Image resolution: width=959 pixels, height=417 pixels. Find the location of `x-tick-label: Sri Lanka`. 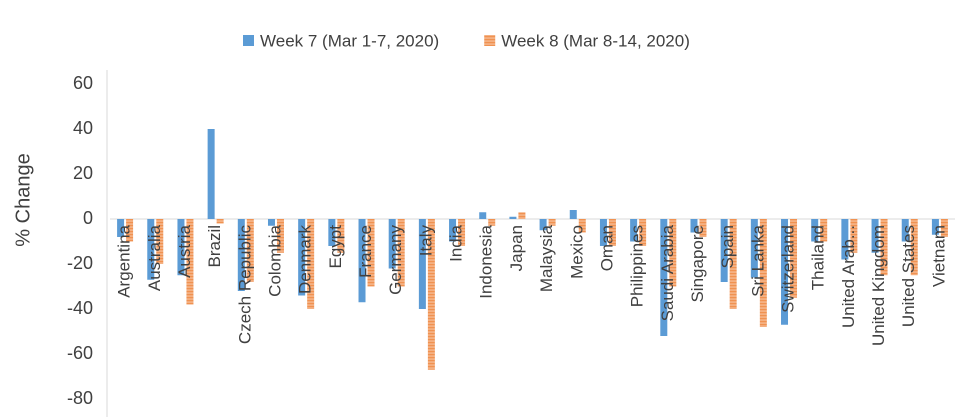

x-tick-label: Sri Lanka is located at coordinates (757, 260).